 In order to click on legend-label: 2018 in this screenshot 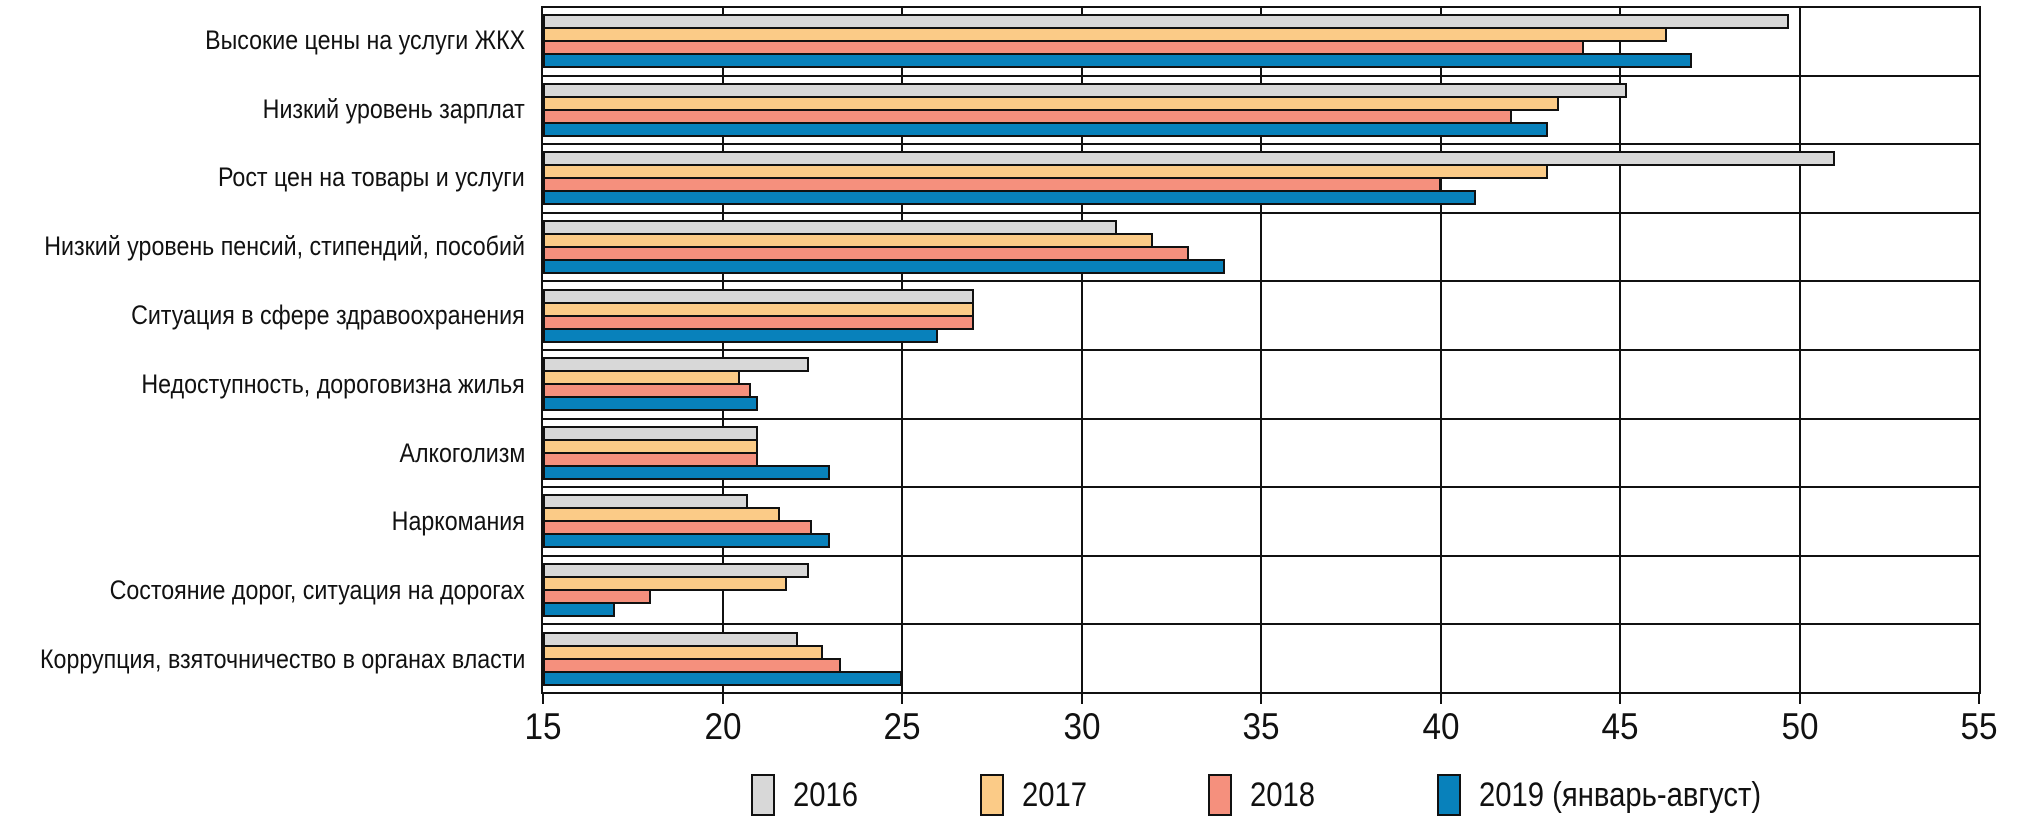, I will do `click(1283, 794)`.